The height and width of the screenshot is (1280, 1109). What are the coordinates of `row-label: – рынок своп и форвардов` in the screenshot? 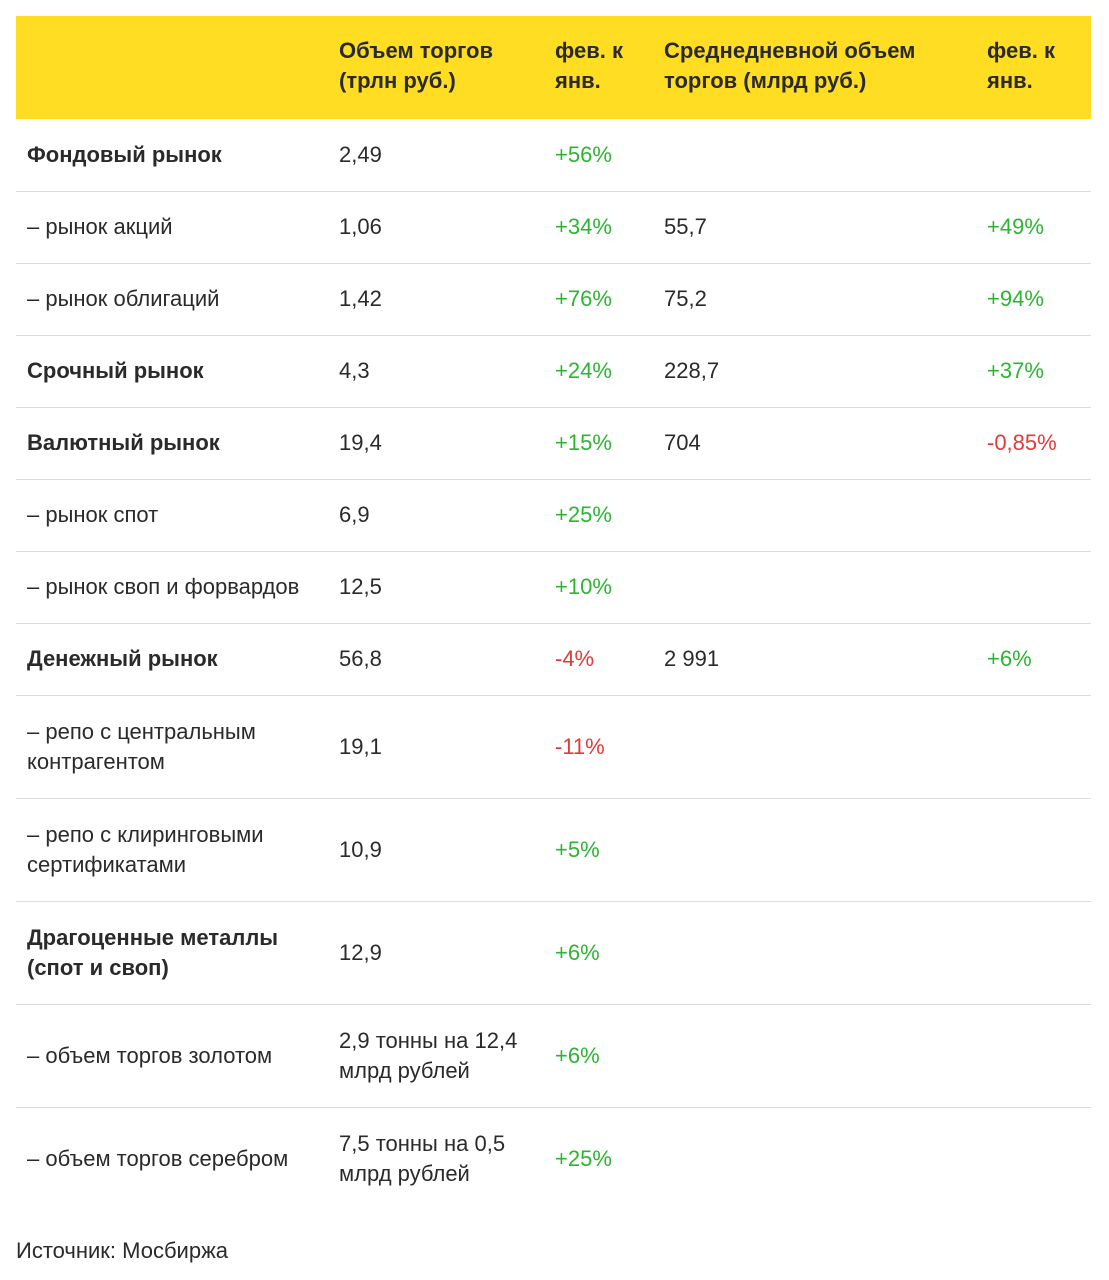 It's located at (172, 587).